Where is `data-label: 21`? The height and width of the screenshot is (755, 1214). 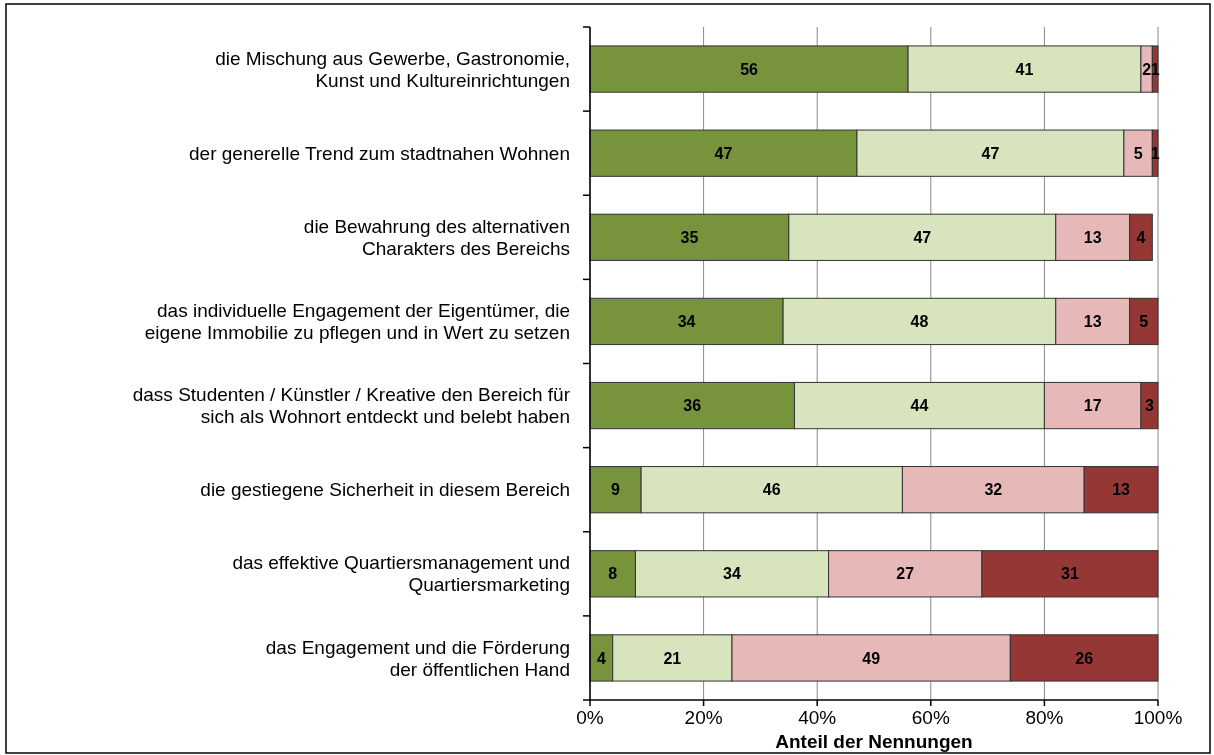 data-label: 21 is located at coordinates (672, 658).